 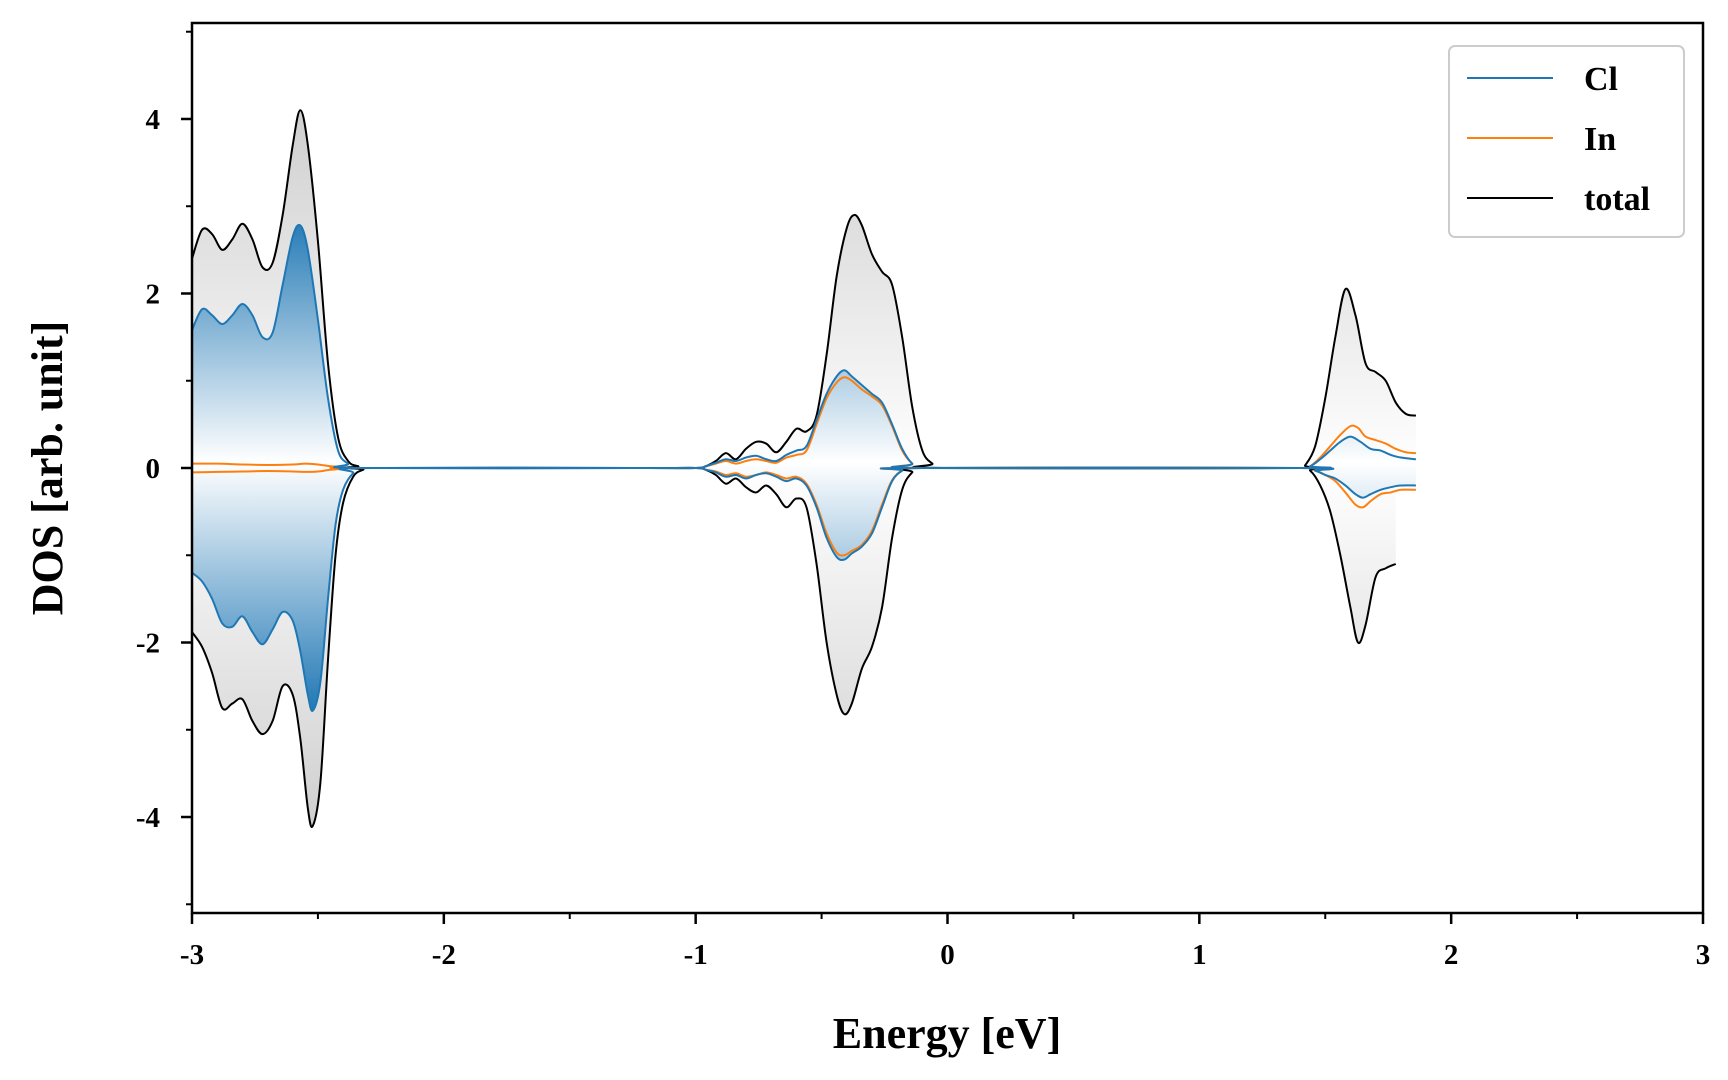 What do you see at coordinates (1600, 139) in the screenshot?
I see `legend-label-in: In` at bounding box center [1600, 139].